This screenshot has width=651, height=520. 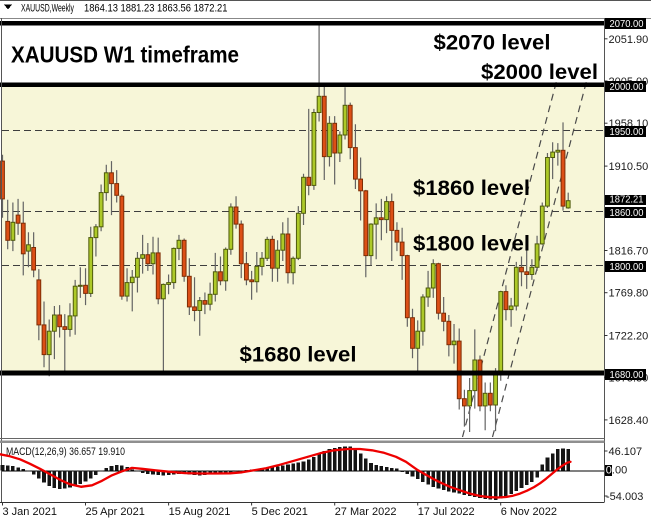 What do you see at coordinates (627, 213) in the screenshot?
I see `svg-text: 1860.00` at bounding box center [627, 213].